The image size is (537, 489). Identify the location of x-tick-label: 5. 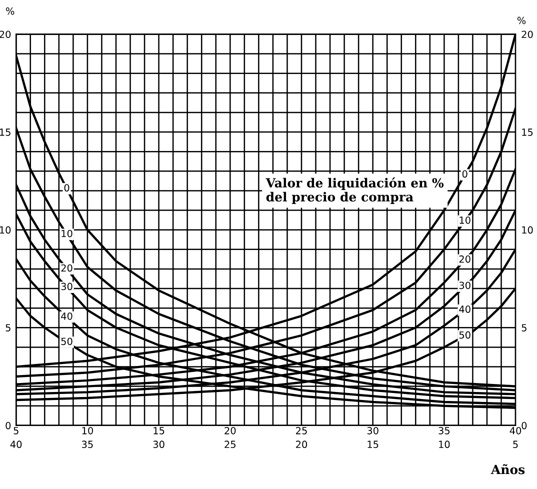
(16, 430).